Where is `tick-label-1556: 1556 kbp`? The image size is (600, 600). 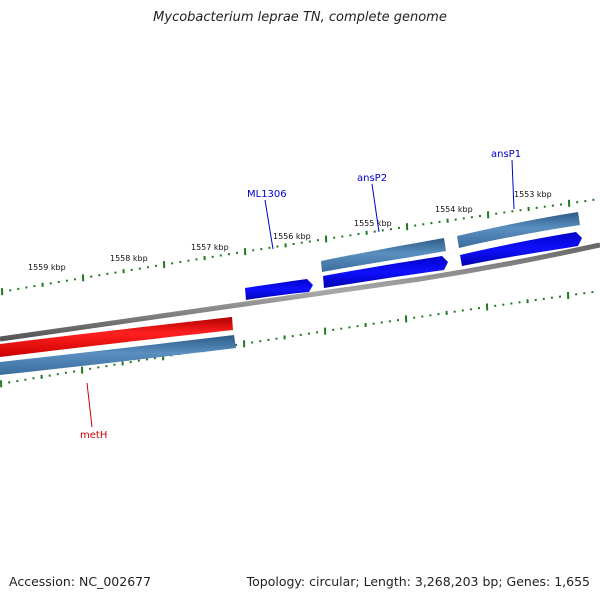
tick-label-1556: 1556 kbp is located at coordinates (292, 236).